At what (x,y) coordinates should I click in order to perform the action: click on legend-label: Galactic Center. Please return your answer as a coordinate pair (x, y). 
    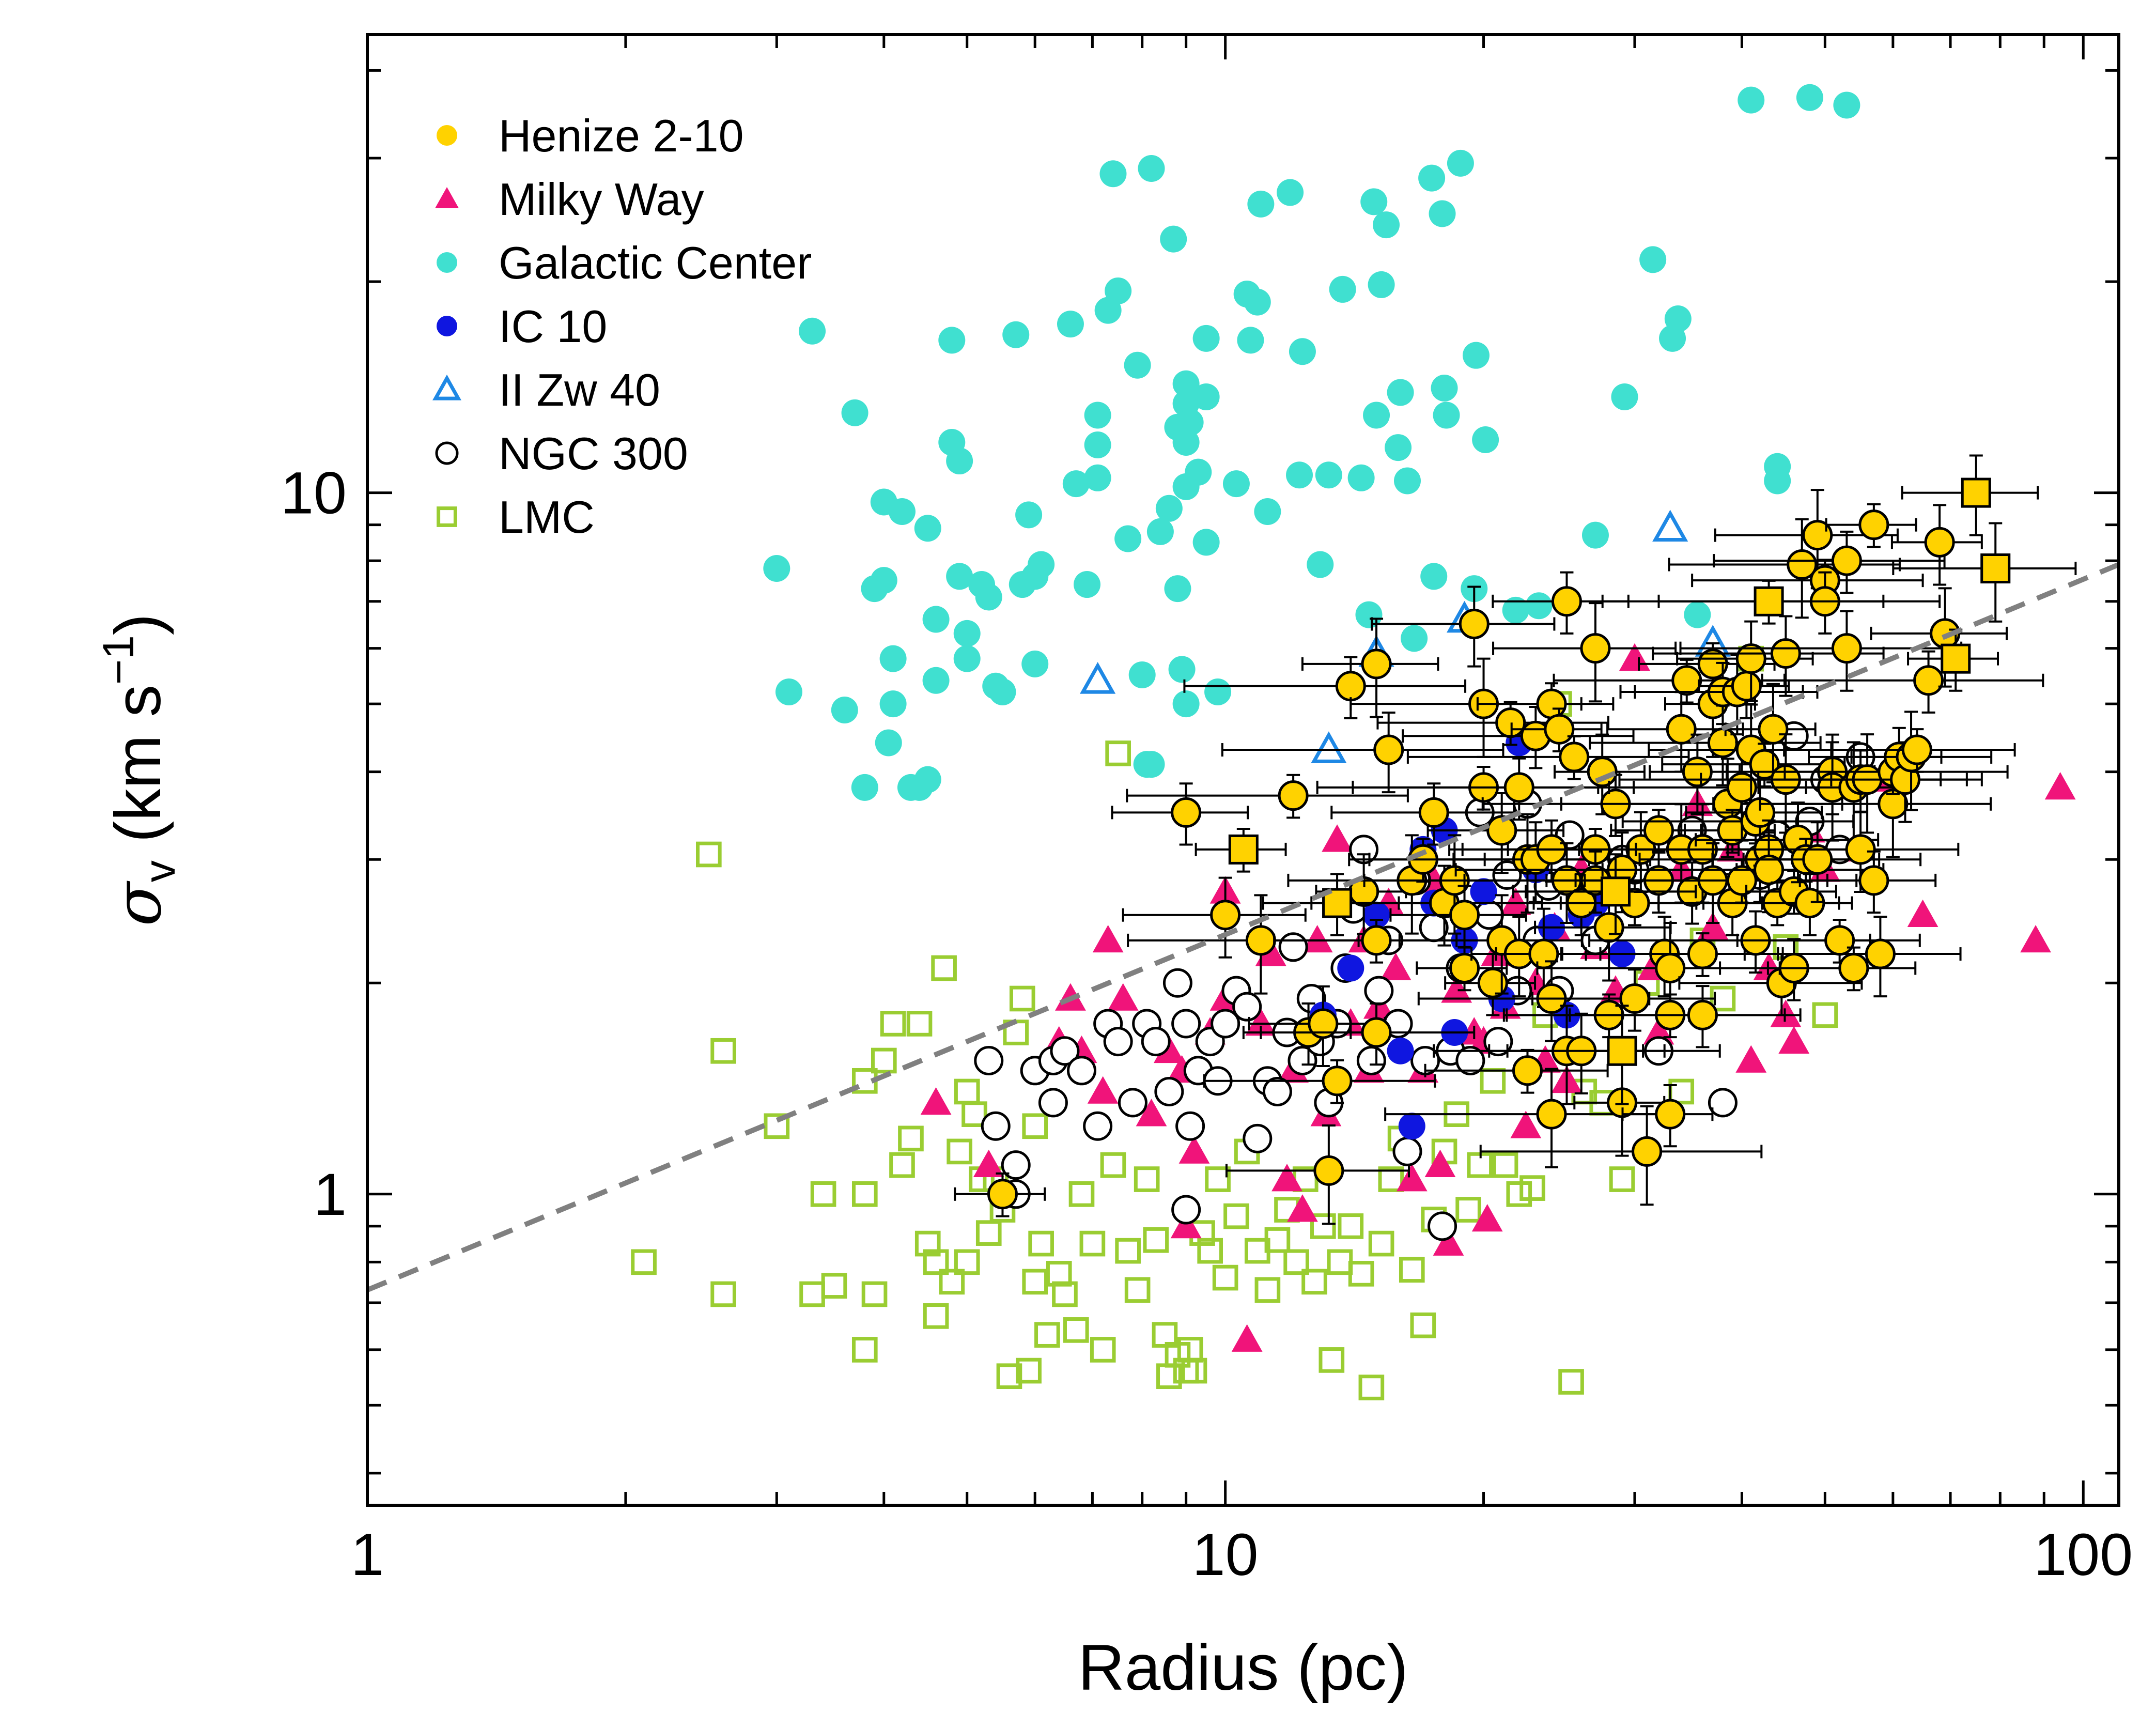
    Looking at the image, I should click on (655, 262).